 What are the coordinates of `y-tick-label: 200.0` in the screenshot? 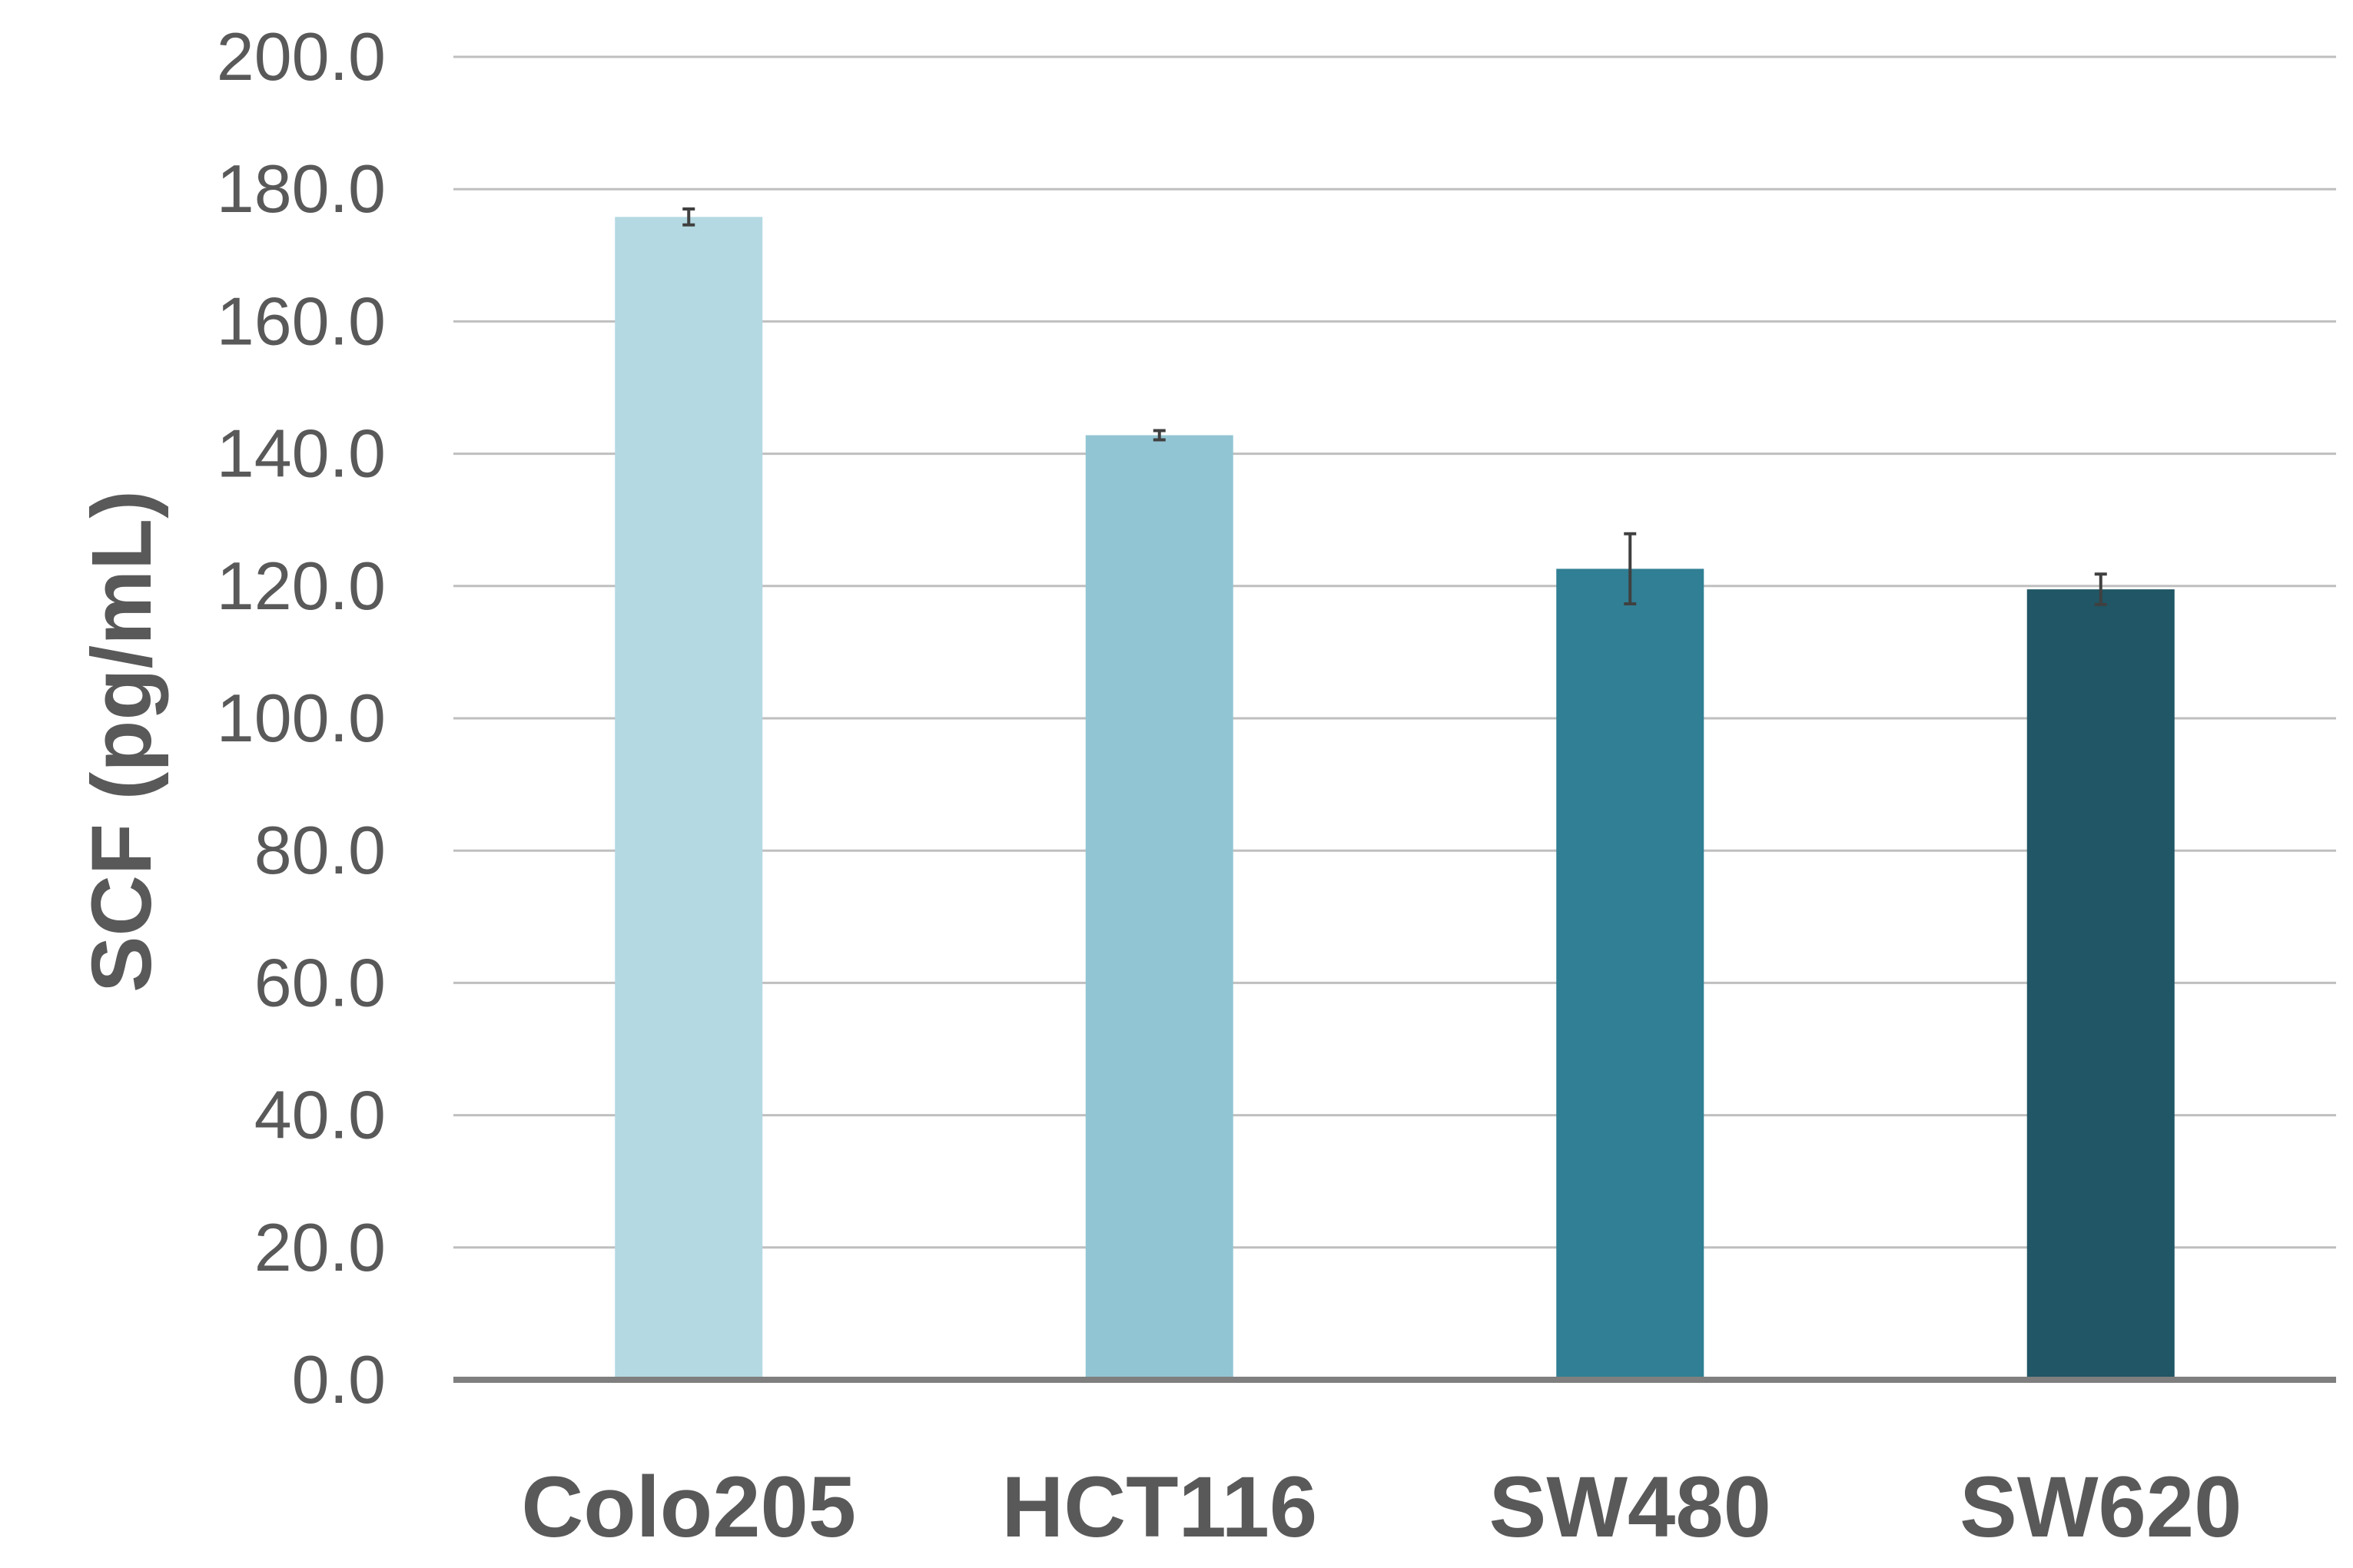 It's located at (301, 56).